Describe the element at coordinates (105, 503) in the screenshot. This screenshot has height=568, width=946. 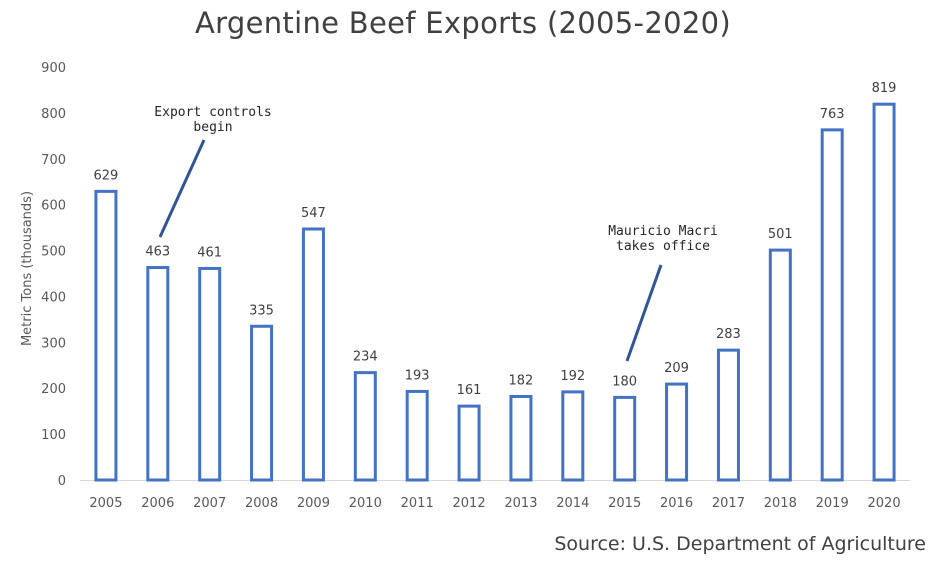
I see `x-tick-label-2005: 2005` at that location.